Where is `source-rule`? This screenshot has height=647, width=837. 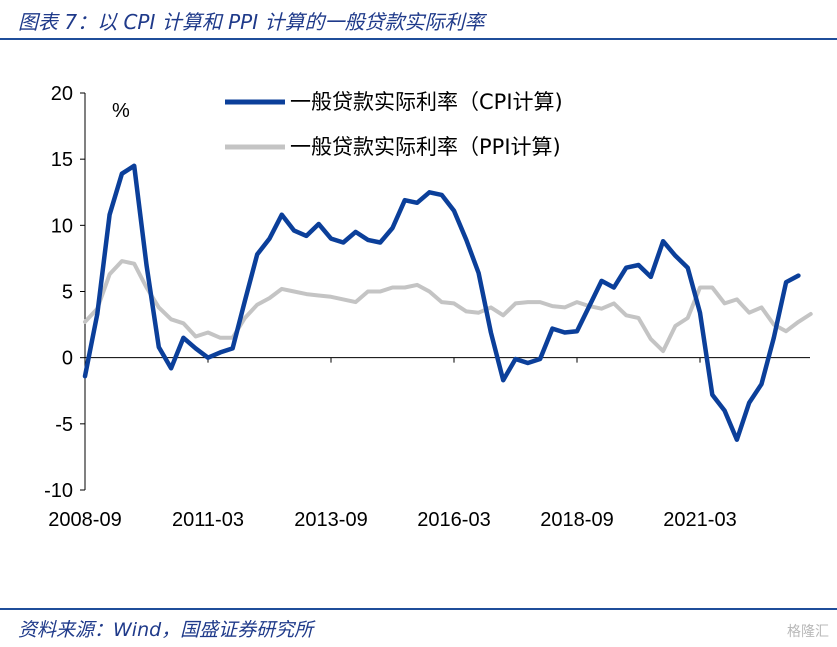 source-rule is located at coordinates (418, 609).